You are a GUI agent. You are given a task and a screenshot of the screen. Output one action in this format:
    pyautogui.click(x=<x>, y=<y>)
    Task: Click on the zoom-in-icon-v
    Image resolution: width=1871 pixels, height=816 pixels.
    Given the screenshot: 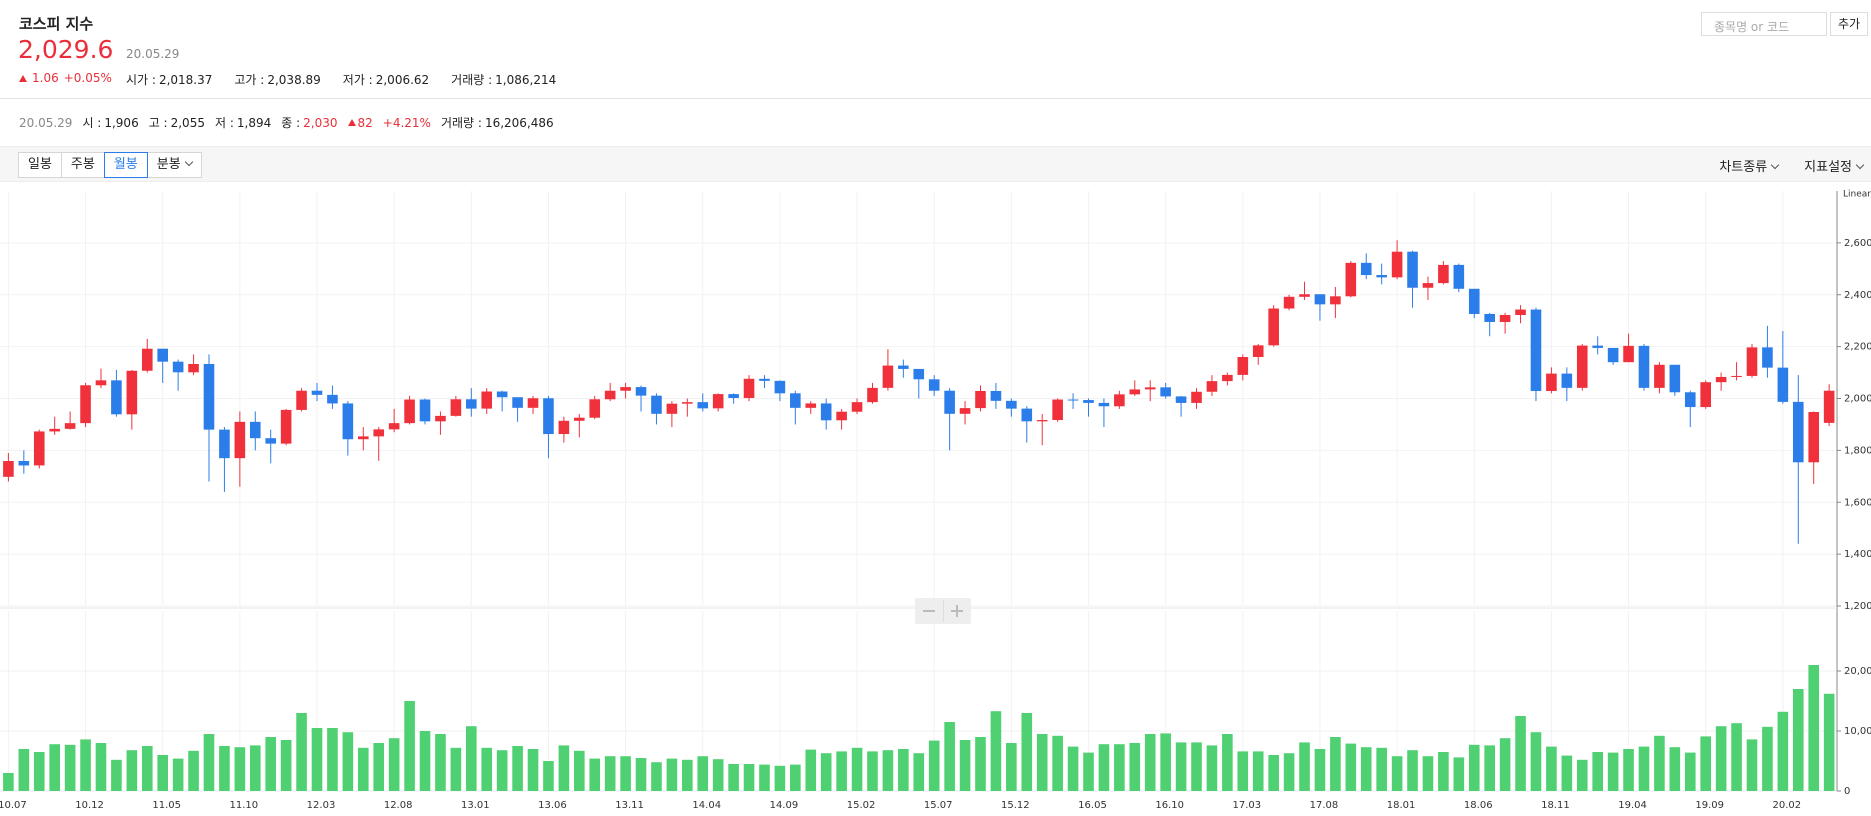 What is the action you would take?
    pyautogui.click(x=957, y=611)
    